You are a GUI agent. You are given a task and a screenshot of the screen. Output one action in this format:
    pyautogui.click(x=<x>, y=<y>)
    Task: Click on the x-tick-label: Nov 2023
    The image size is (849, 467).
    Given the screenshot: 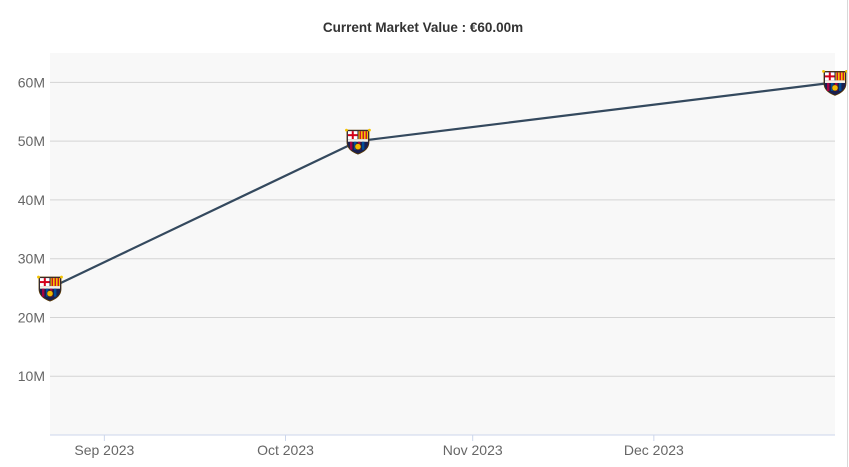 What is the action you would take?
    pyautogui.click(x=473, y=450)
    